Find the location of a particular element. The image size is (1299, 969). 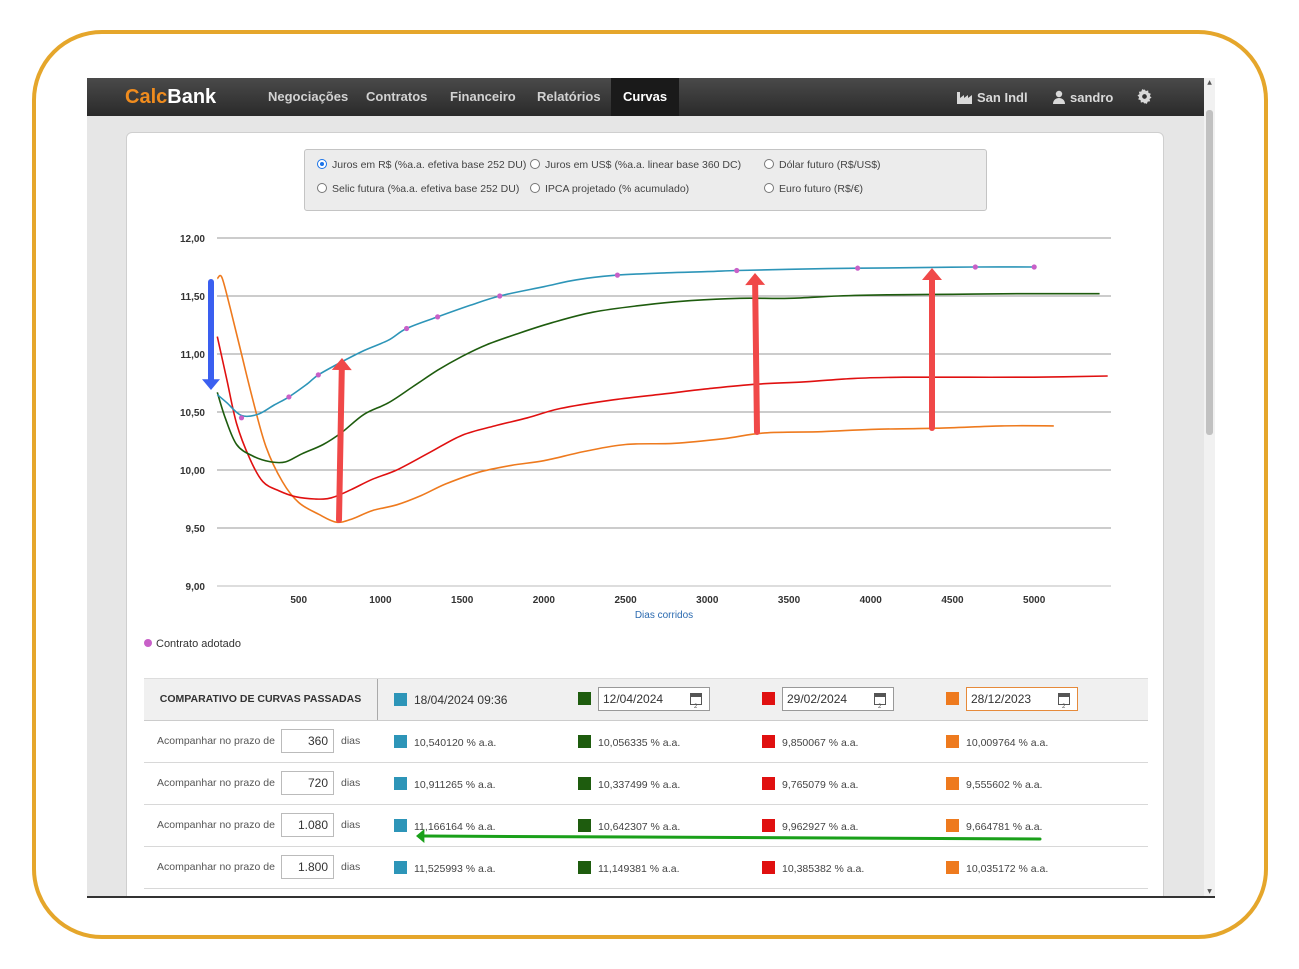

date-input-2: 12/04/2024 is located at coordinates (654, 702).